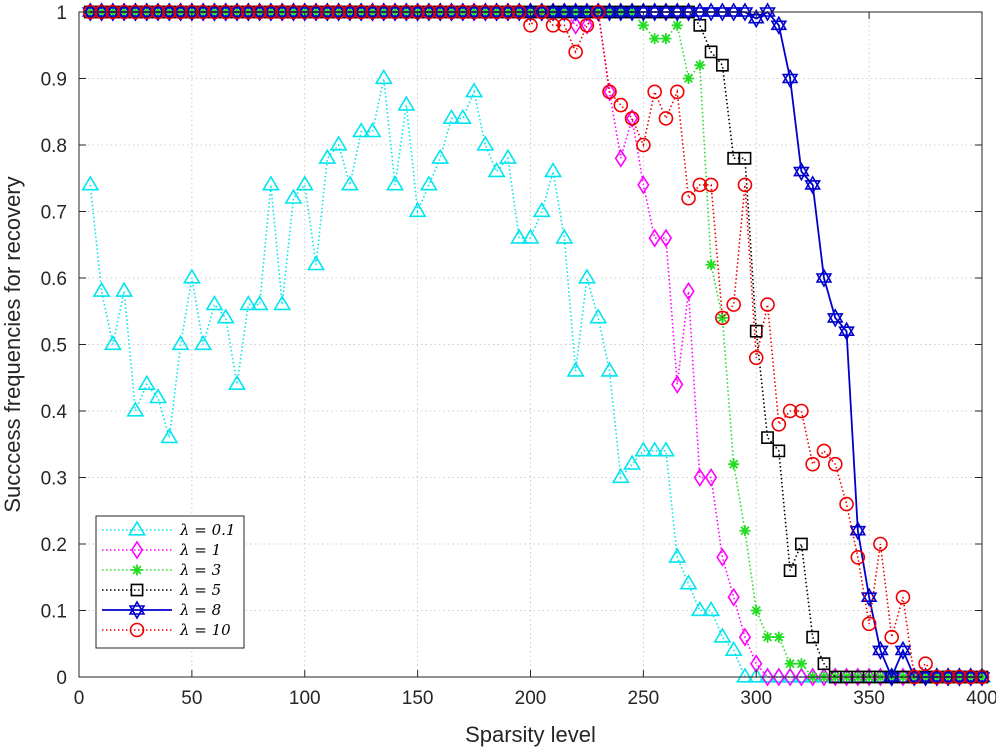 Image resolution: width=996 pixels, height=750 pixels. Describe the element at coordinates (54, 412) in the screenshot. I see `y-tick-label: 0.4` at that location.